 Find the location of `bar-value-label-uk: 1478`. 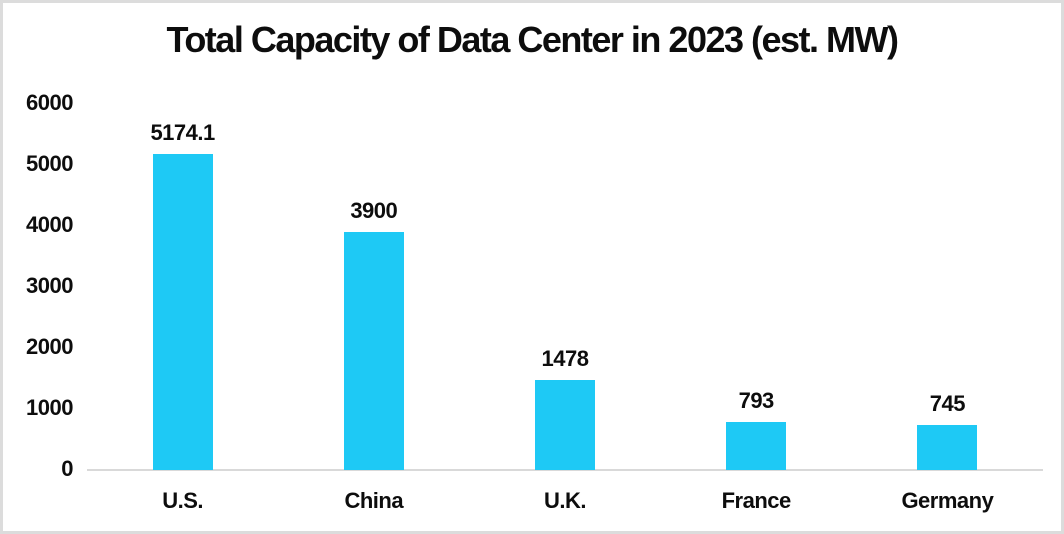

bar-value-label-uk: 1478 is located at coordinates (565, 358).